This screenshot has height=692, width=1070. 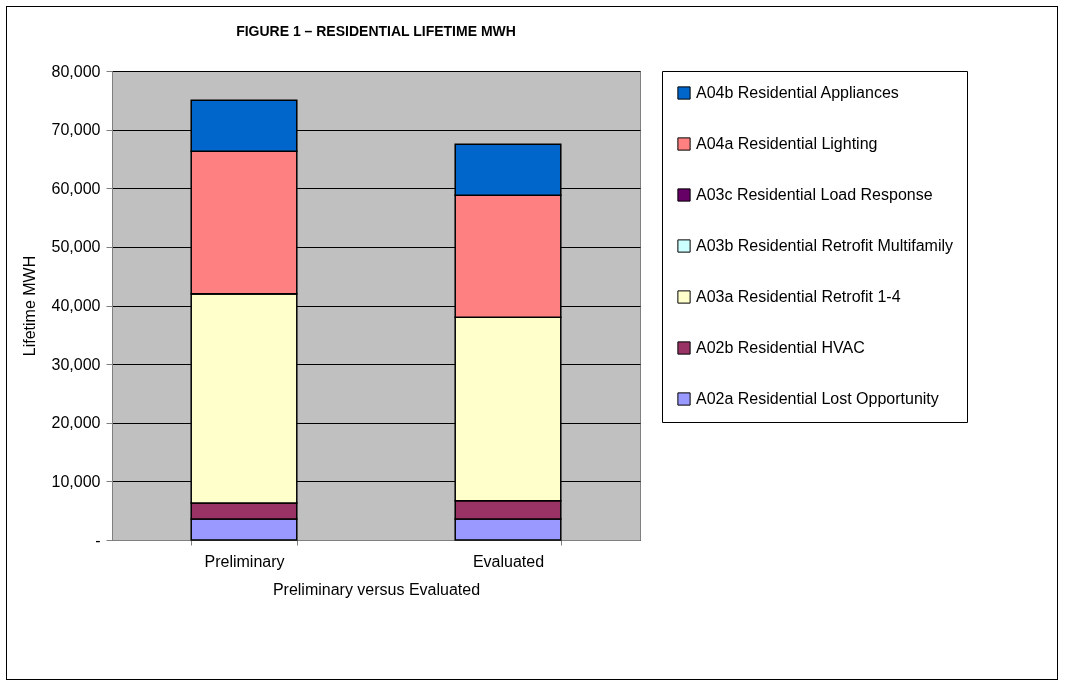 I want to click on y-axis-title: Lifetime MWH, so click(x=29, y=306).